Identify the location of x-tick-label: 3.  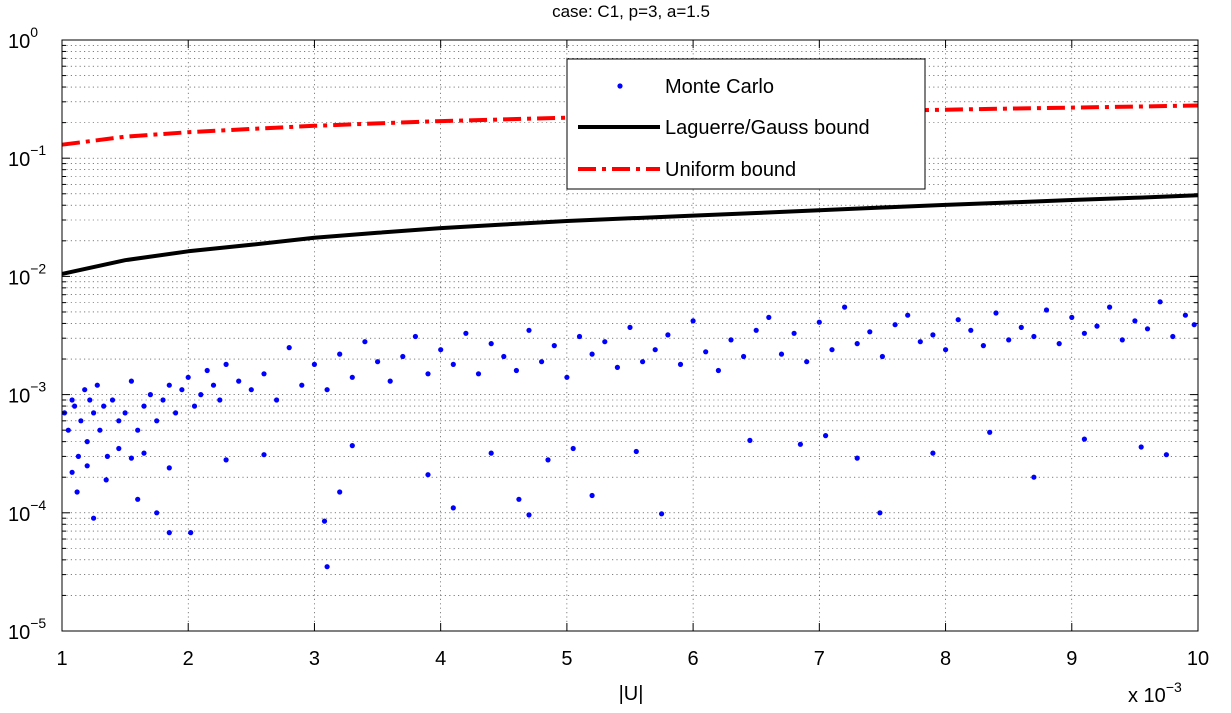
(314, 659).